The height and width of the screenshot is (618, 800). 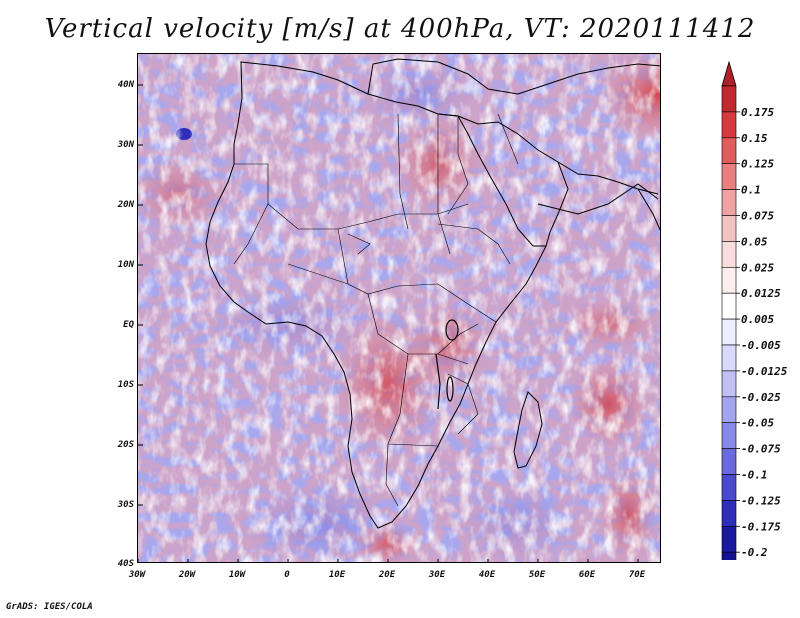 I want to click on latitude-axis: 40N 30N 20N 10N EQ 10S 20S 30S 40S, so click(x=126, y=324).